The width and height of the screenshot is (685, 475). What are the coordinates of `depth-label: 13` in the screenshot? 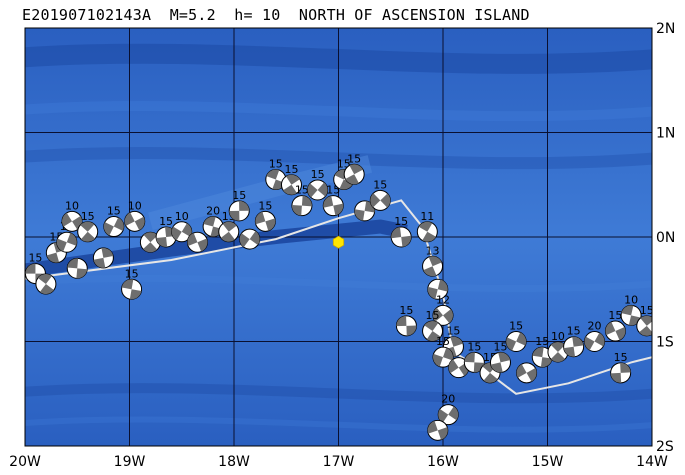 It's located at (433, 250).